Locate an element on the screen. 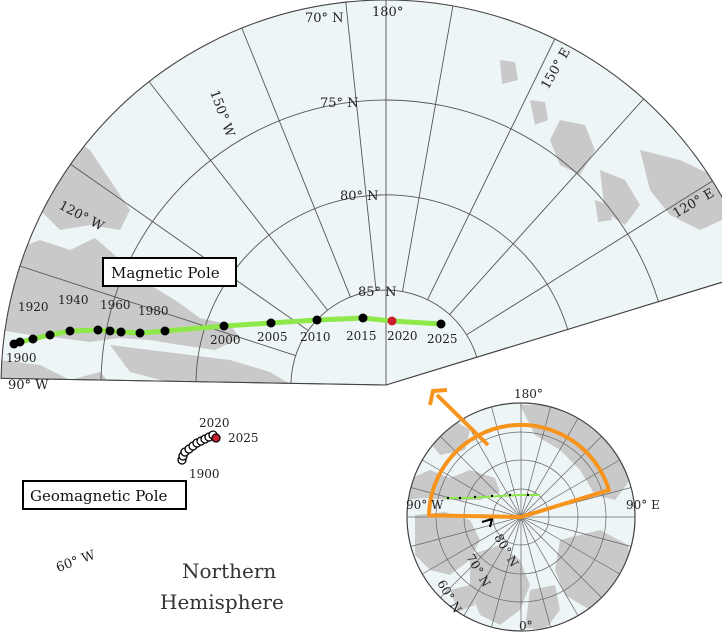  inset-lon-label-90w: 90° W is located at coordinates (425, 505).